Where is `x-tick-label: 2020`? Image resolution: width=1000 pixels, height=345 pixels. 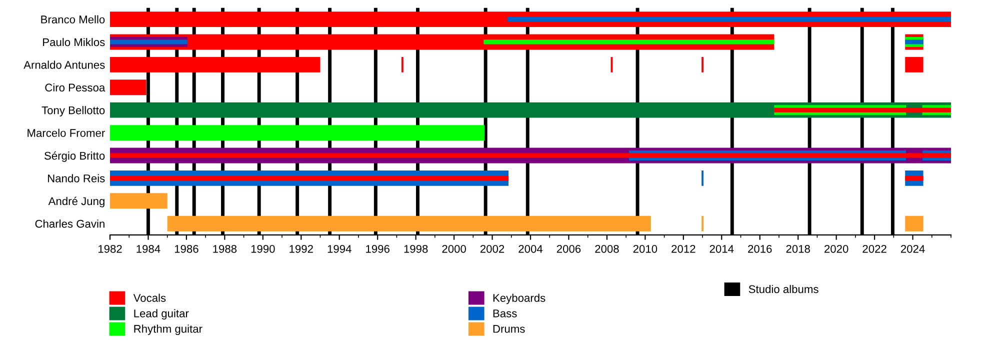 x-tick-label: 2020 is located at coordinates (836, 248).